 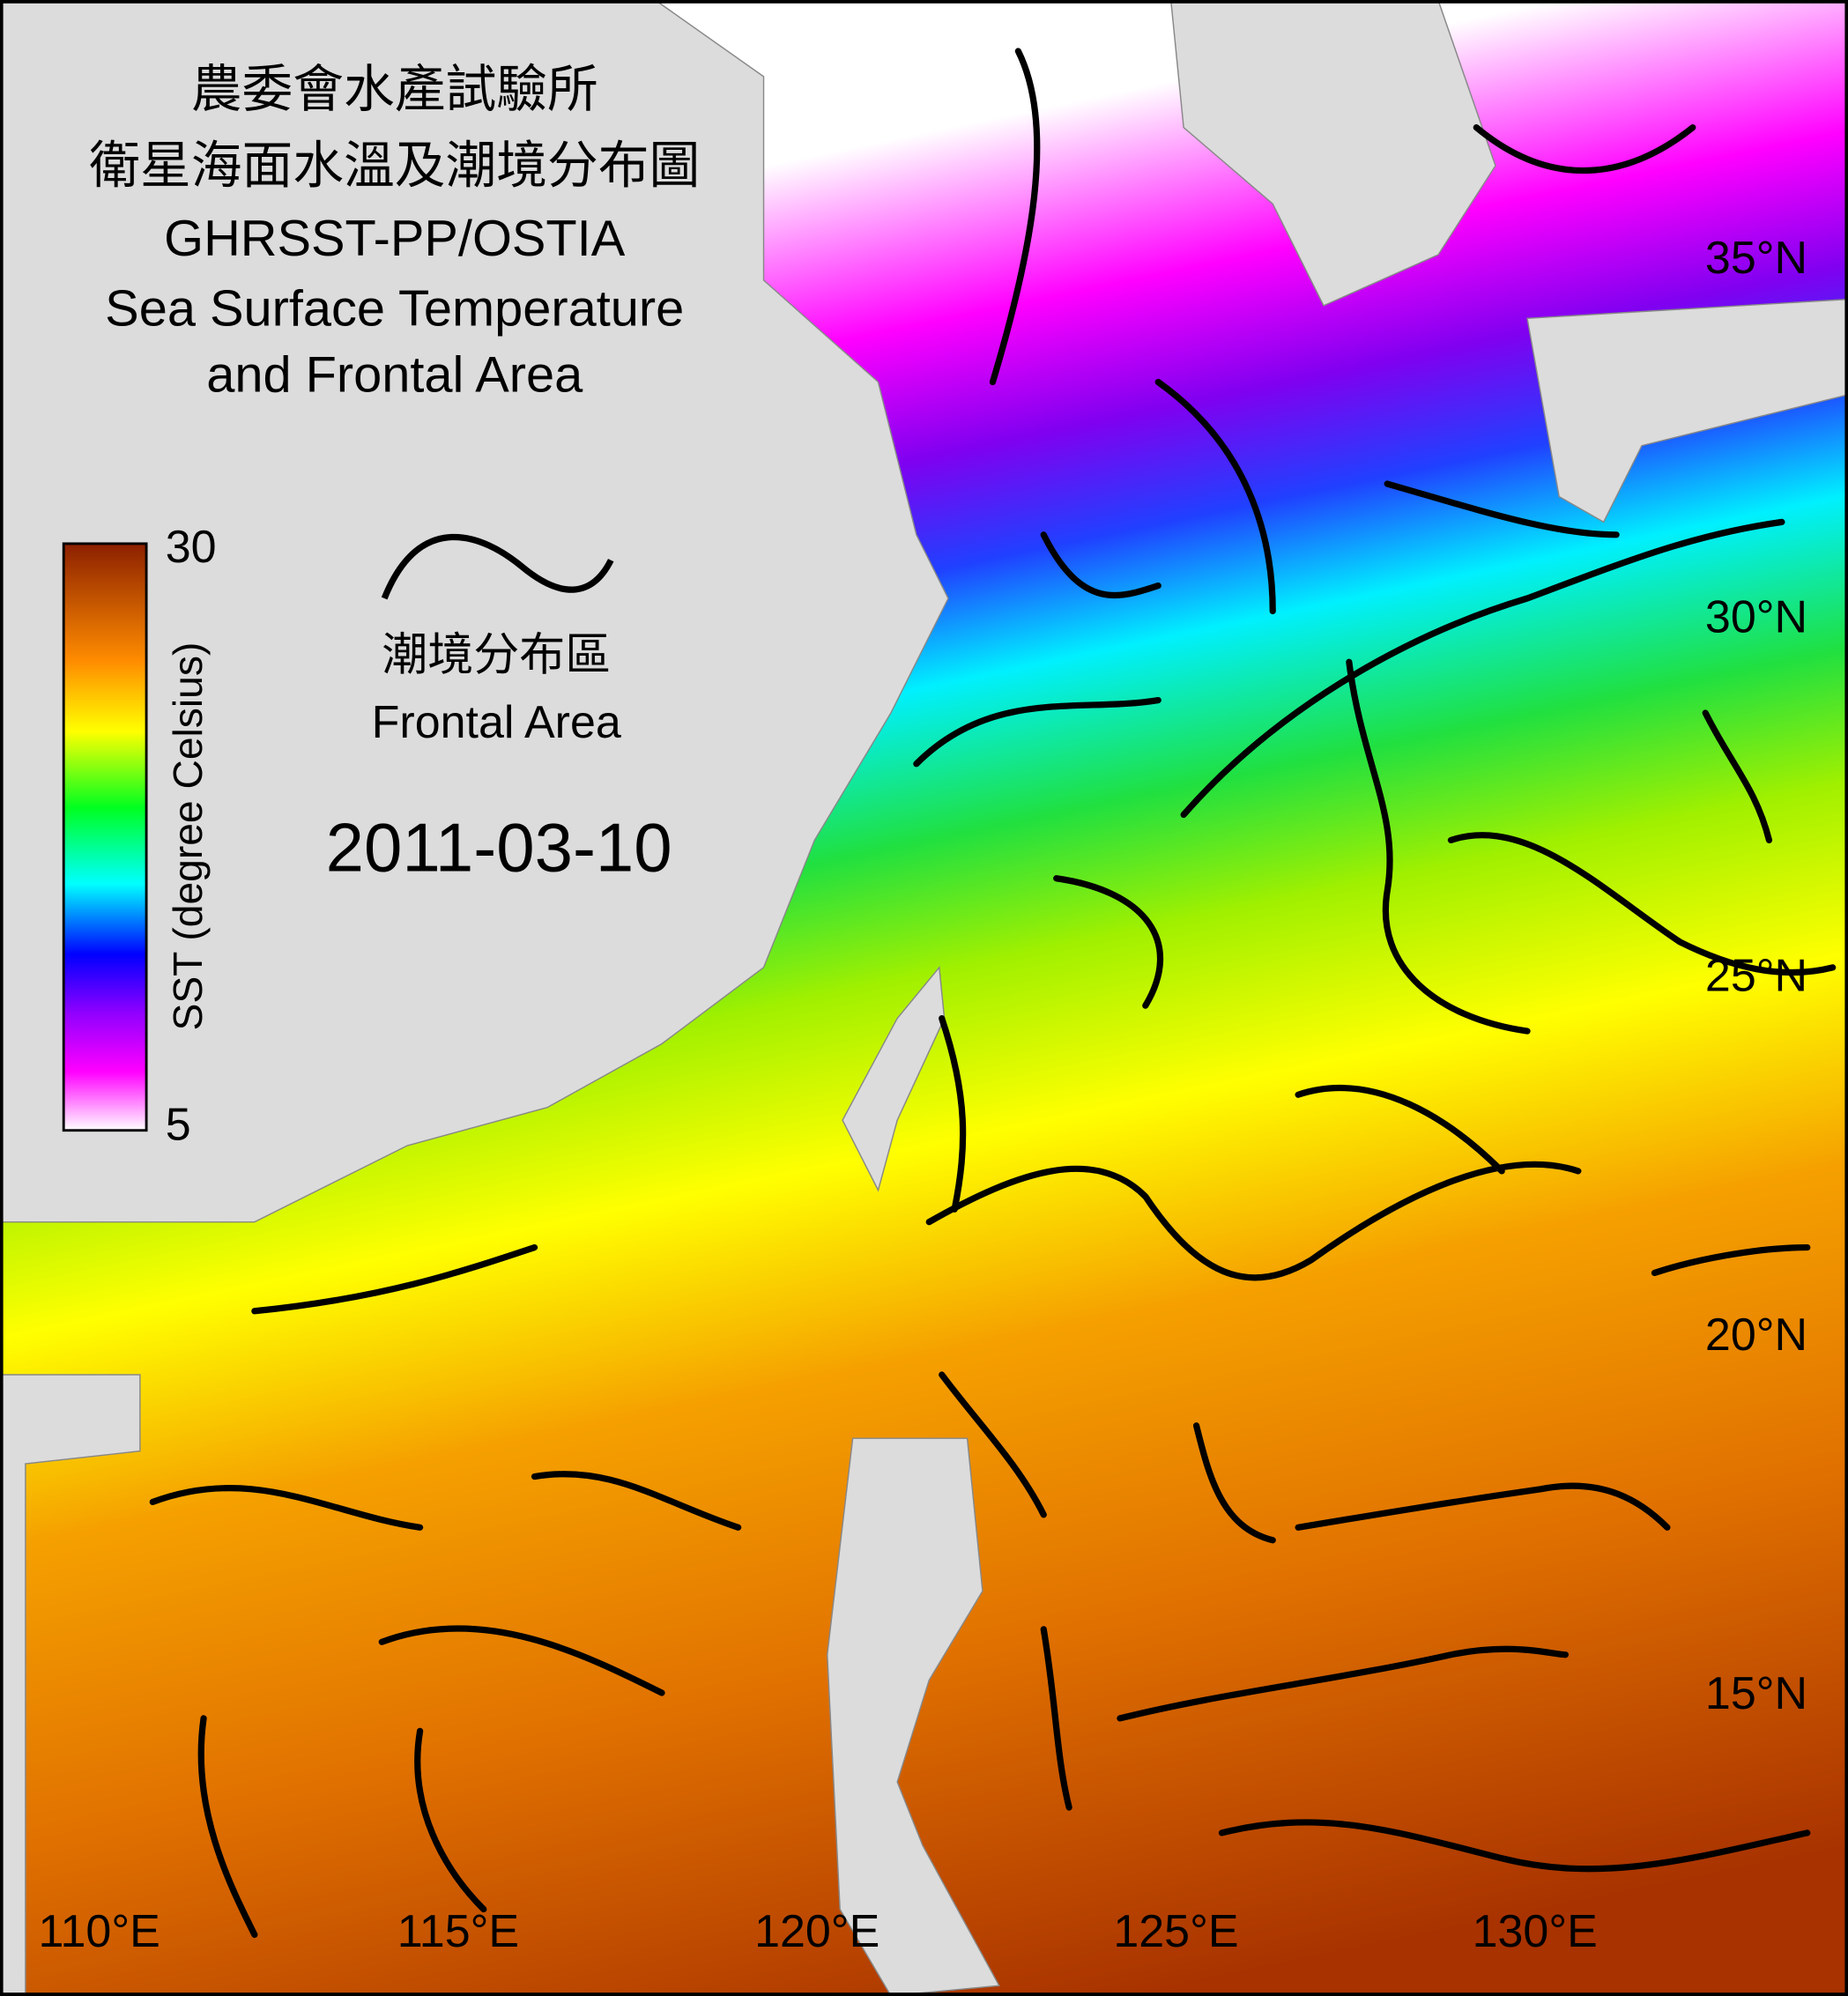 What do you see at coordinates (1535, 1931) in the screenshot?
I see `lon-label: 130°E` at bounding box center [1535, 1931].